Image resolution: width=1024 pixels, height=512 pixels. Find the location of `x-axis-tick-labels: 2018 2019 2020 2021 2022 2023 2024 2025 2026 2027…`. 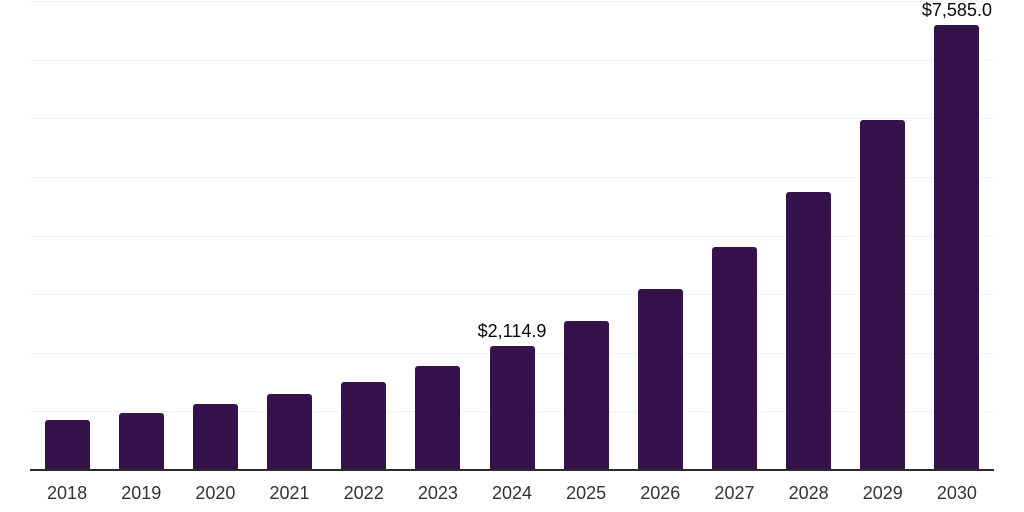

x-axis-tick-labels: 2018 2019 2020 2021 2022 2023 2024 2025 2026 2027… is located at coordinates (512, 496).